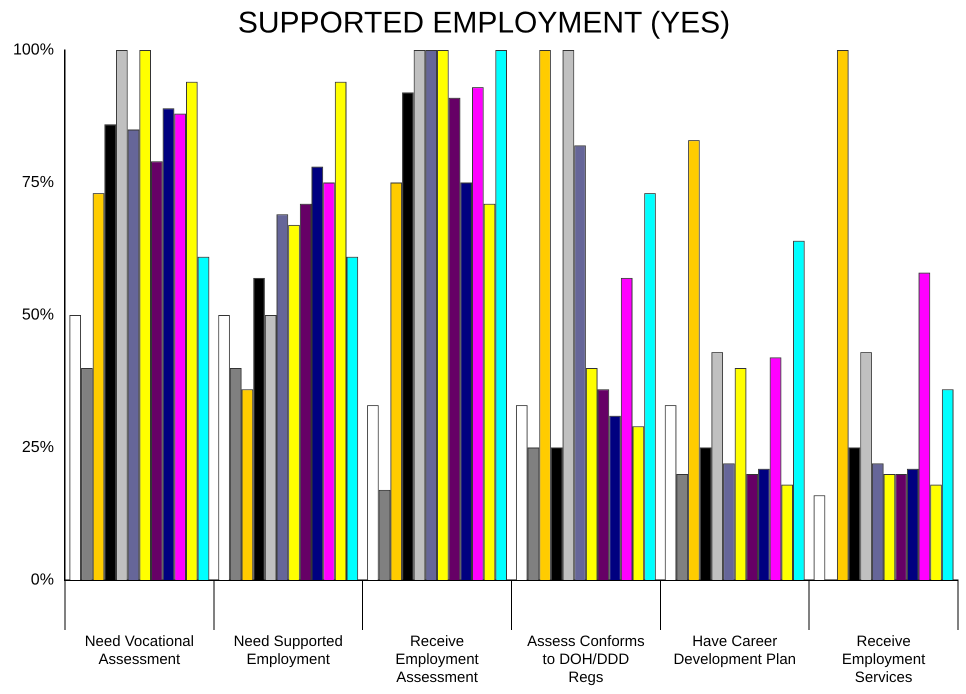 Image resolution: width=966 pixels, height=694 pixels. What do you see at coordinates (437, 659) in the screenshot?
I see `x-tick-label: Receive Employment Assessment` at bounding box center [437, 659].